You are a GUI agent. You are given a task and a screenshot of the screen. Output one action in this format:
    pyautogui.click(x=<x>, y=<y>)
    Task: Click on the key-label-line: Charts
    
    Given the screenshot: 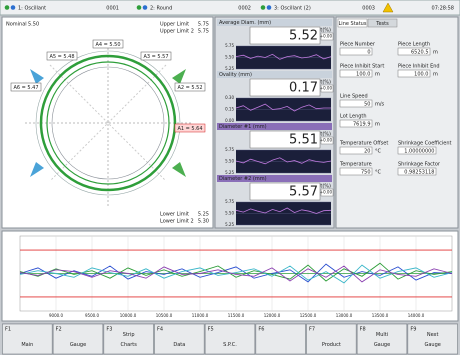 What is the action you would take?
    pyautogui.click(x=128, y=345)
    